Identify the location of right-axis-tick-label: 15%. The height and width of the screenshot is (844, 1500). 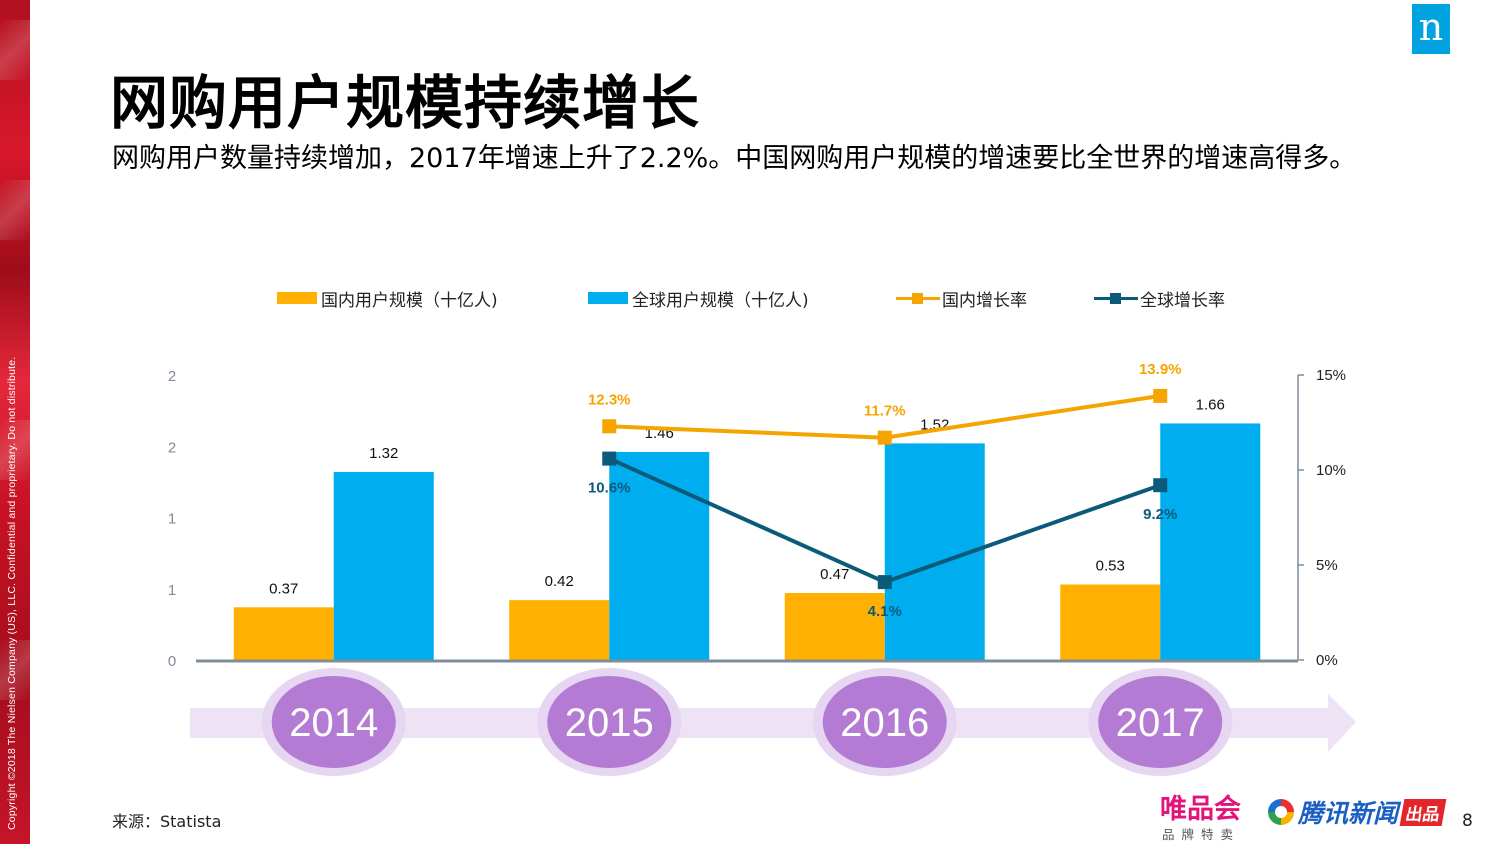
(1331, 375).